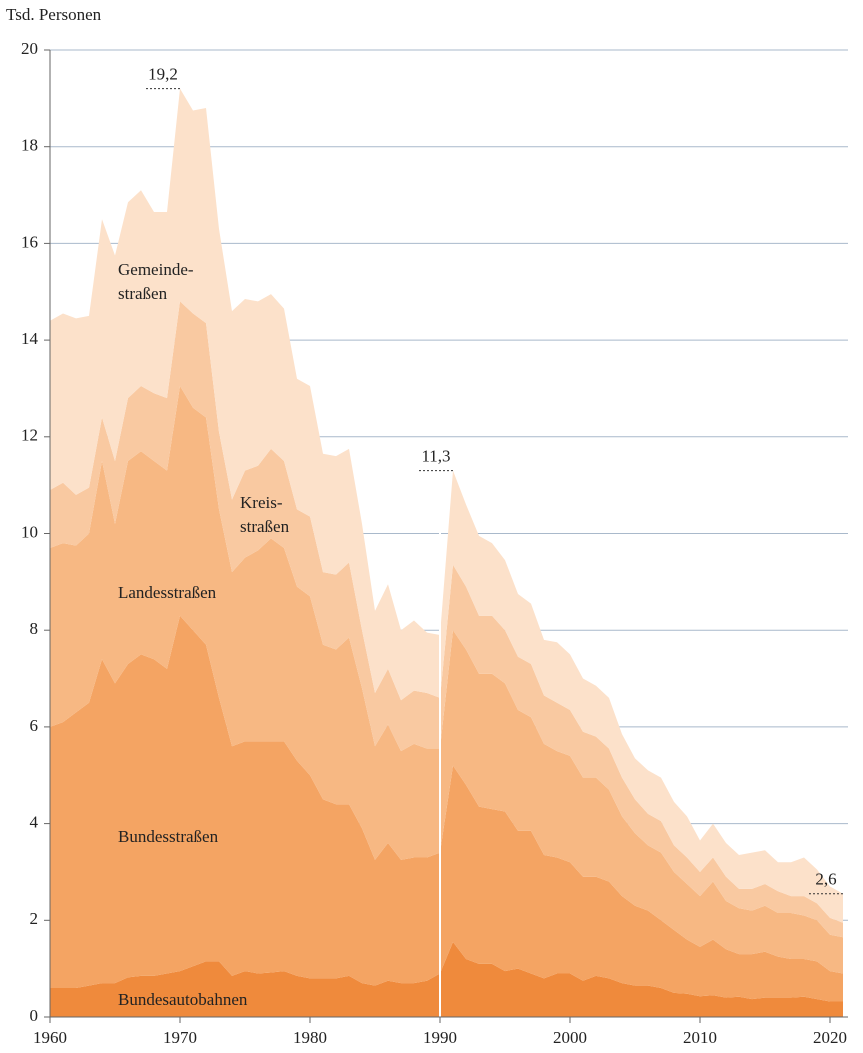  Describe the element at coordinates (50, 1037) in the screenshot. I see `x-tick-label: 1960` at that location.